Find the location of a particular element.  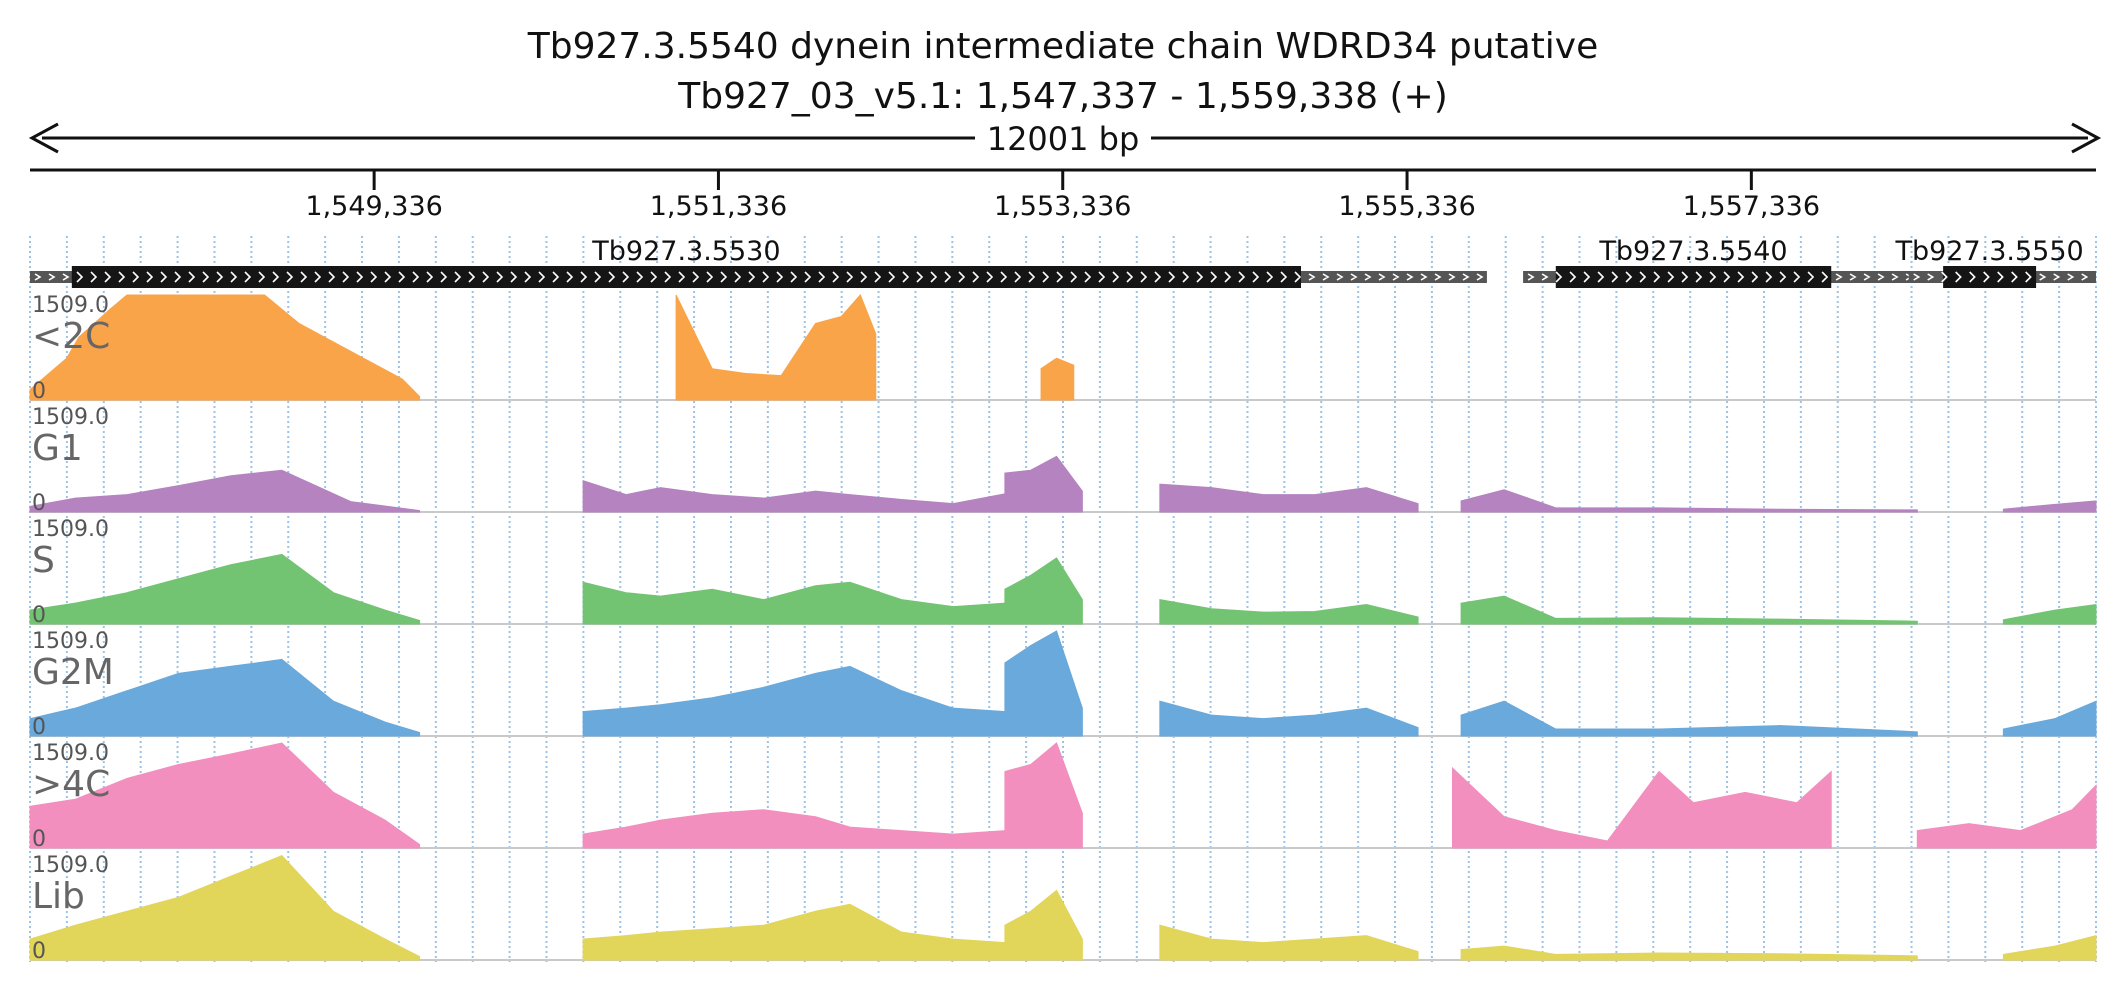

track-name: S is located at coordinates (43, 560).